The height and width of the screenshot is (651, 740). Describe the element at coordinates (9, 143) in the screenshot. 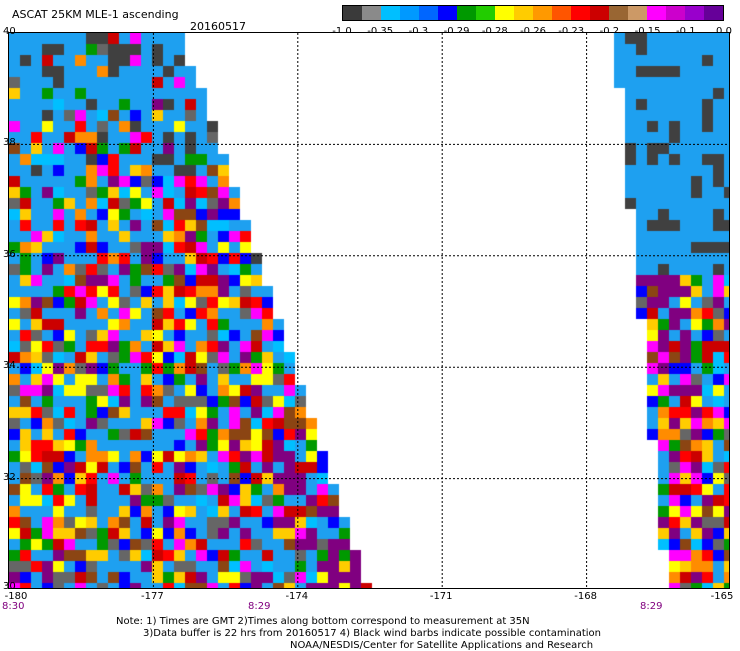

I see `latitude-label: 38` at that location.